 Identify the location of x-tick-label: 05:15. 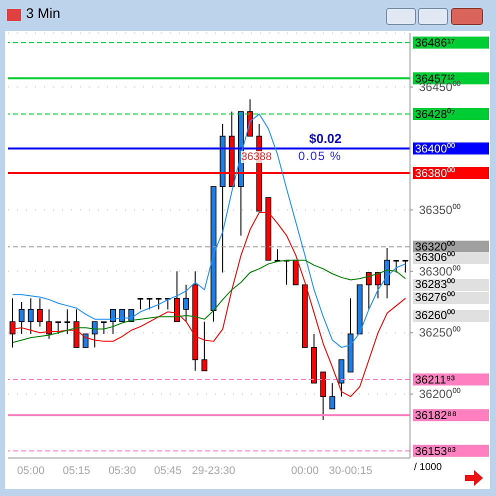
(76, 470).